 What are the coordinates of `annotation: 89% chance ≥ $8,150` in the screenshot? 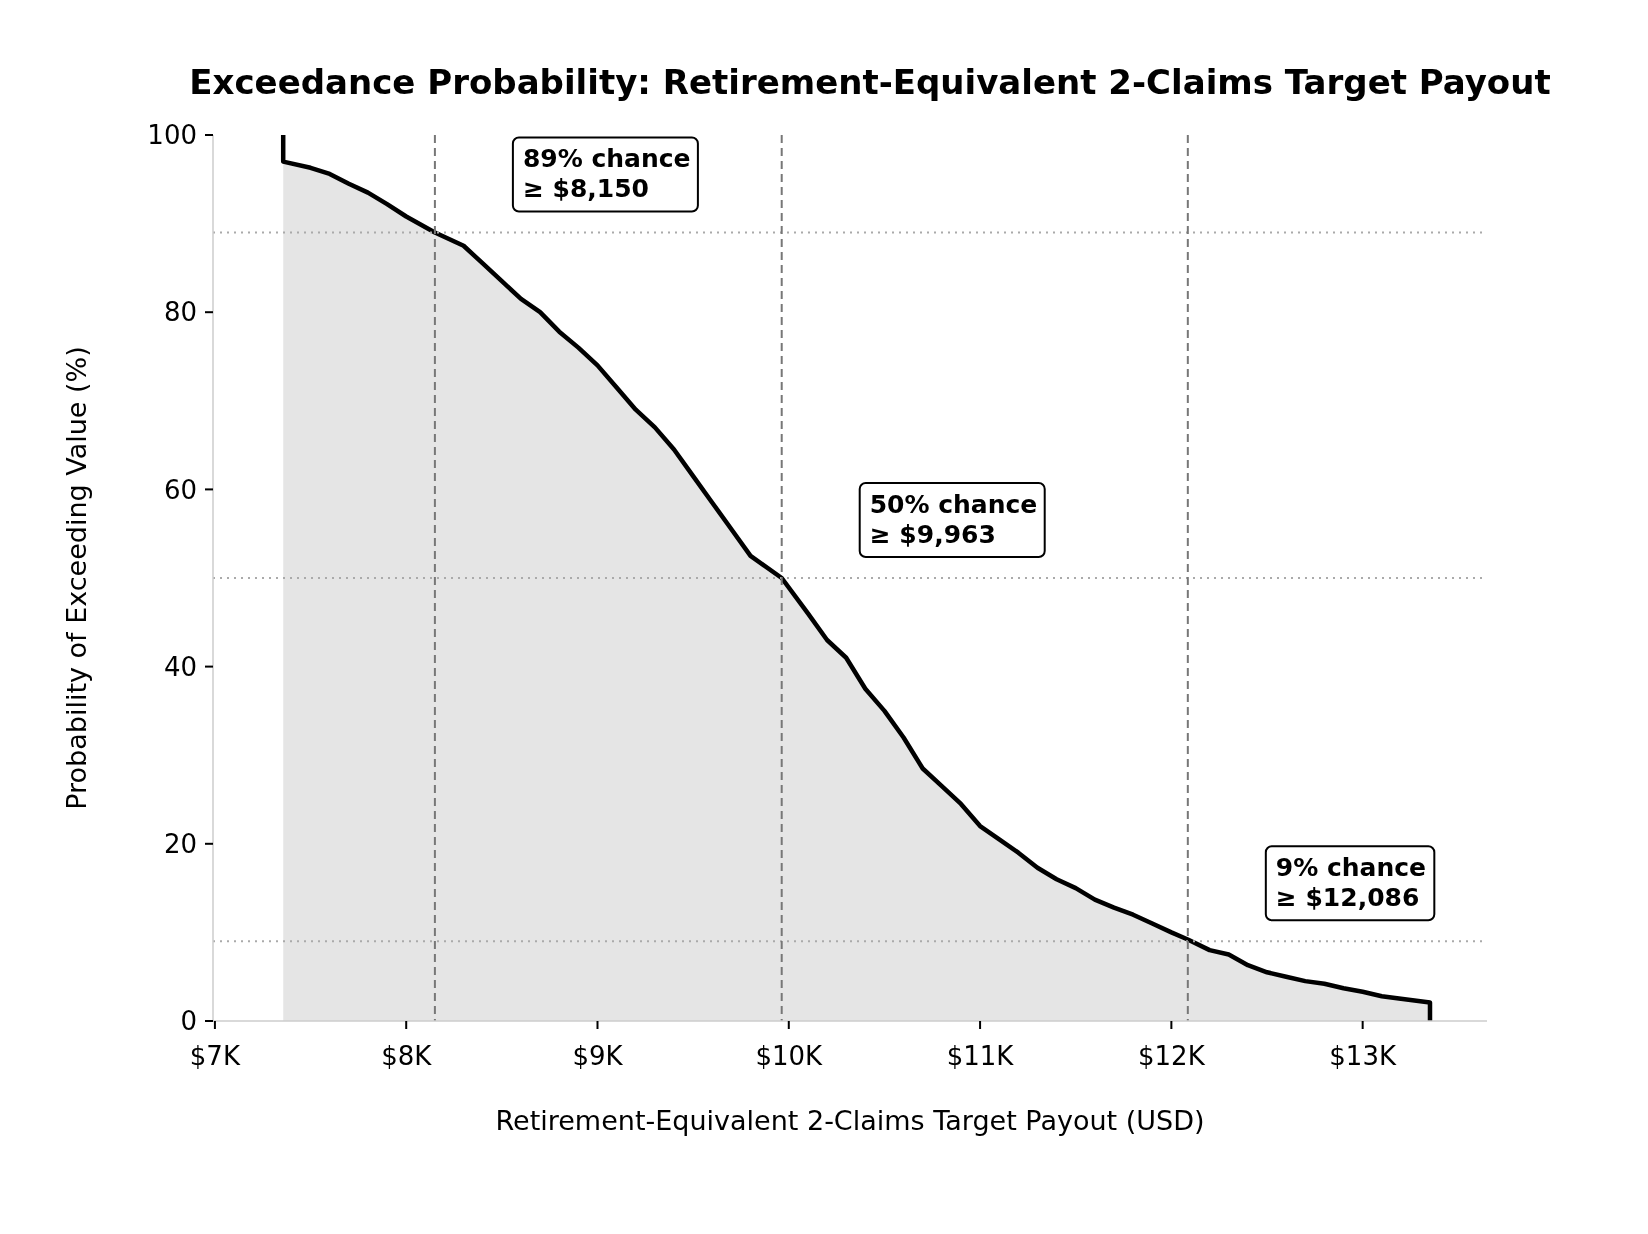 It's located at (606, 174).